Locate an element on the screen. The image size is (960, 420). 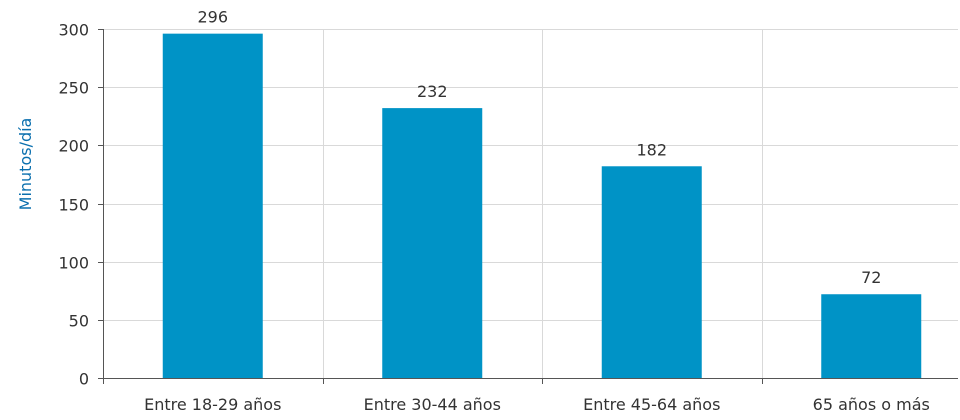
data-label-1: 296 is located at coordinates (212, 17).